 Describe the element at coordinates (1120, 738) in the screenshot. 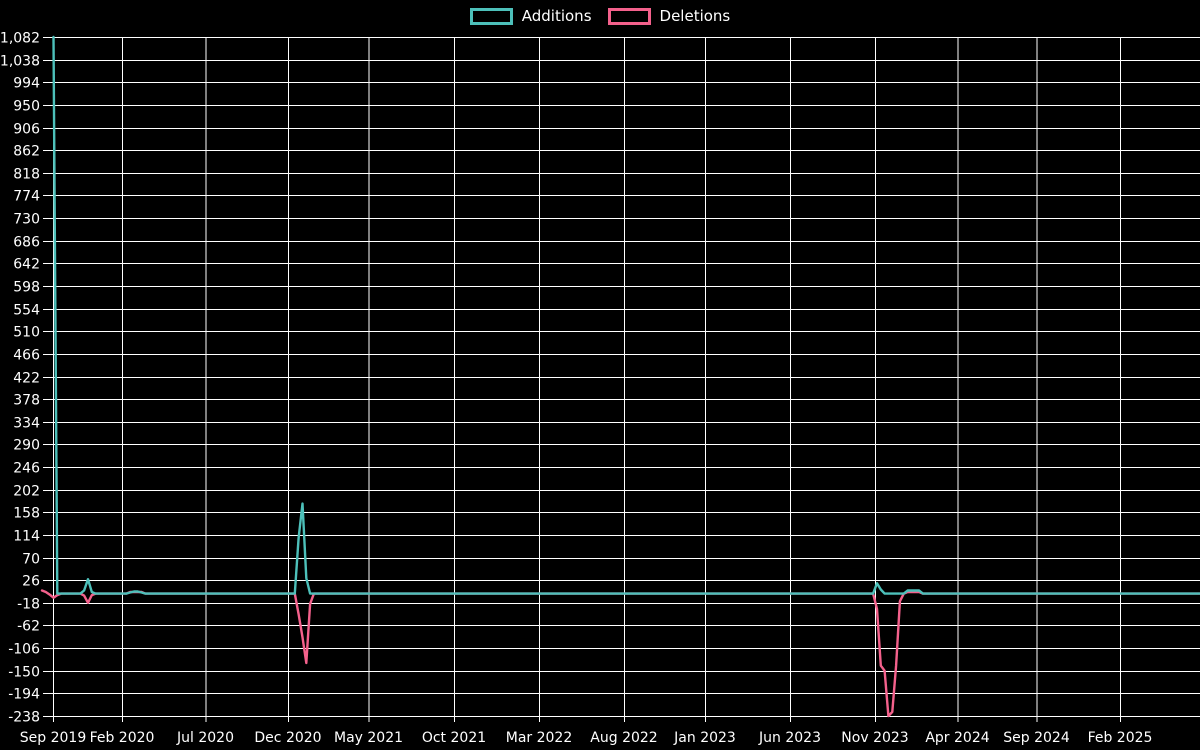

I see `x-tick-label: Feb 2025` at that location.